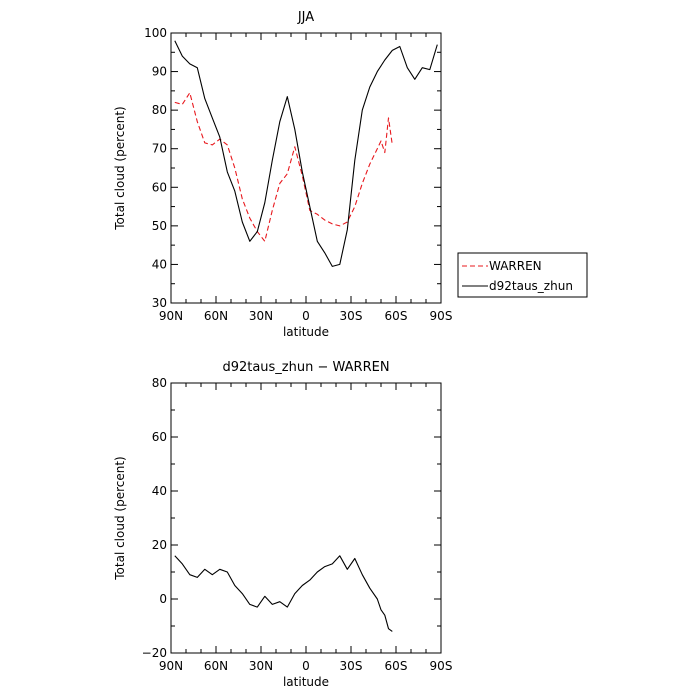 The width and height of the screenshot is (700, 700). What do you see at coordinates (159, 303) in the screenshot?
I see `y-tick-label: 30` at bounding box center [159, 303].